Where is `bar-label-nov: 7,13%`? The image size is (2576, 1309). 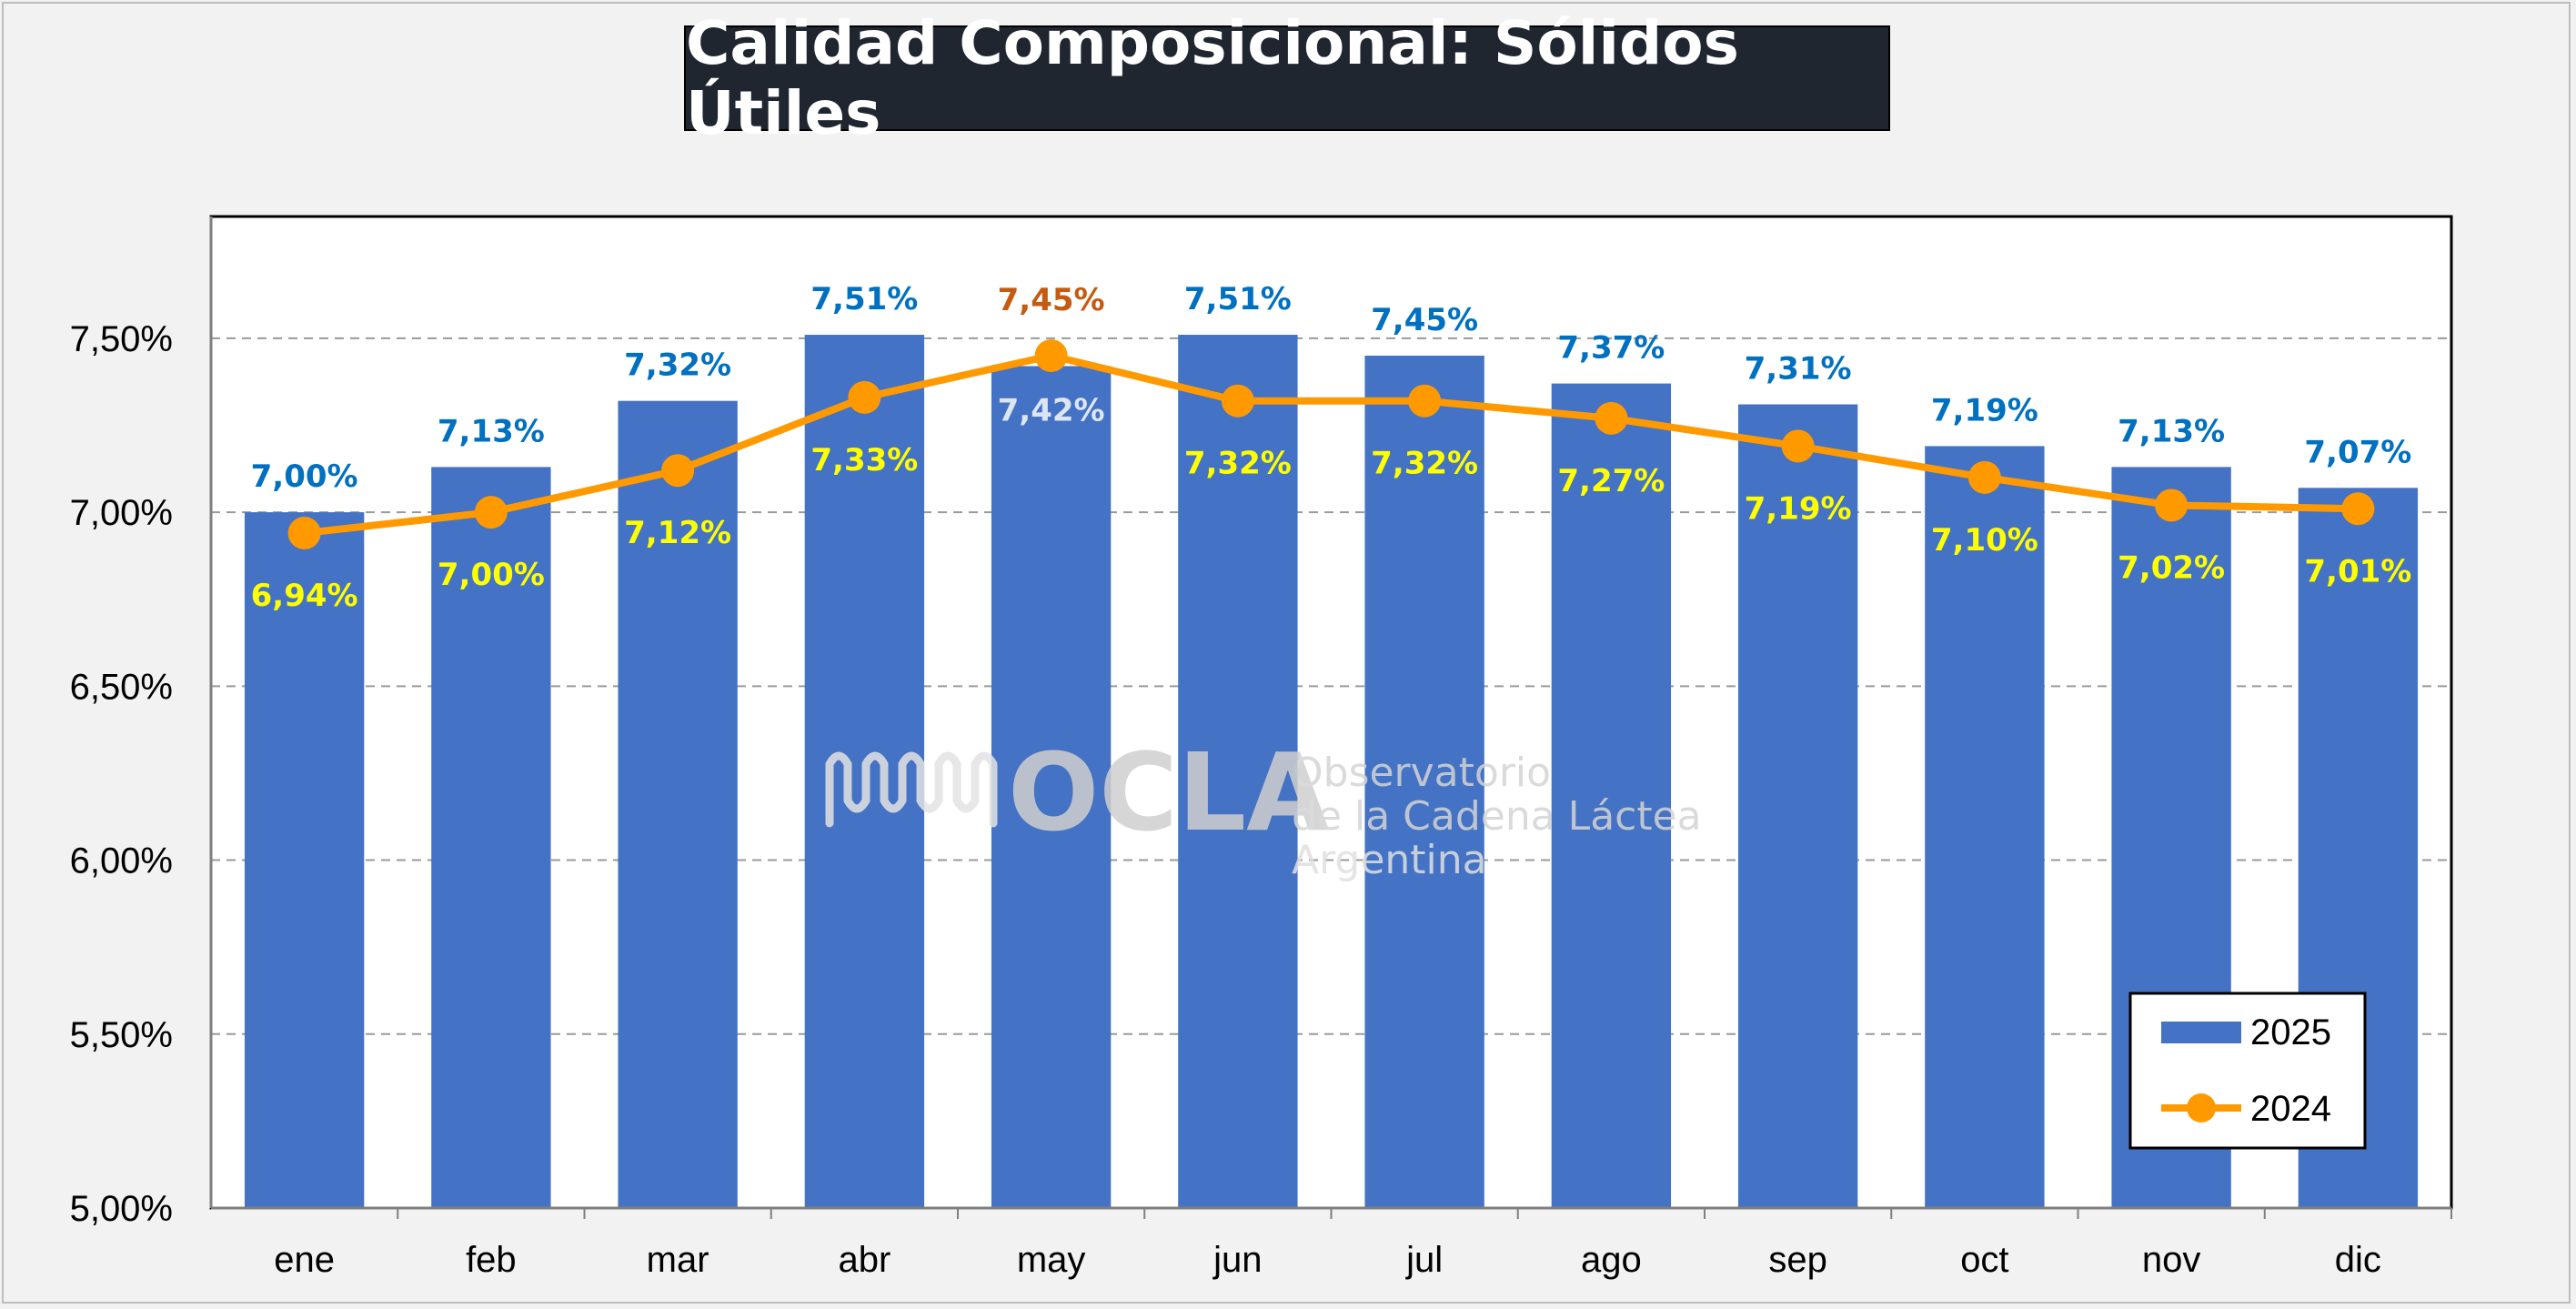 bar-label-nov: 7,13% is located at coordinates (2171, 431).